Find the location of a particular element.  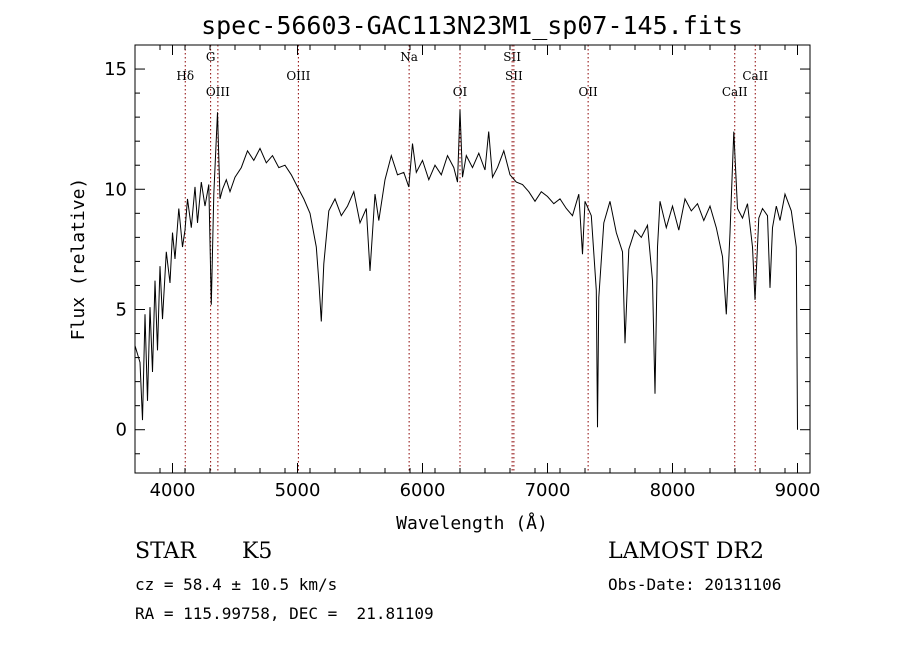

line-marker-label-3: OIII is located at coordinates (298, 76).